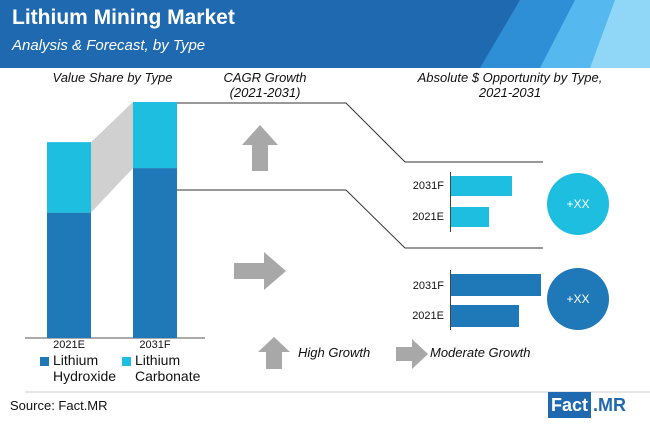  What do you see at coordinates (155, 135) in the screenshot?
I see `stack-bar-2031f-carbonate` at bounding box center [155, 135].